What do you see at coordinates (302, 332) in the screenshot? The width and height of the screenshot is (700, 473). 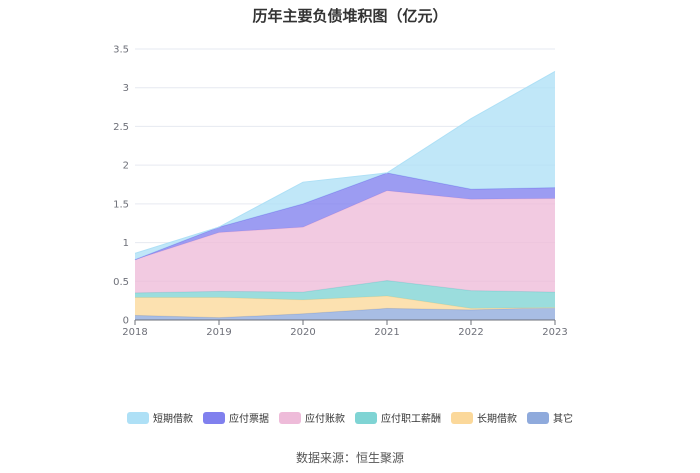 I see `x-tick-label: 2020` at bounding box center [302, 332].